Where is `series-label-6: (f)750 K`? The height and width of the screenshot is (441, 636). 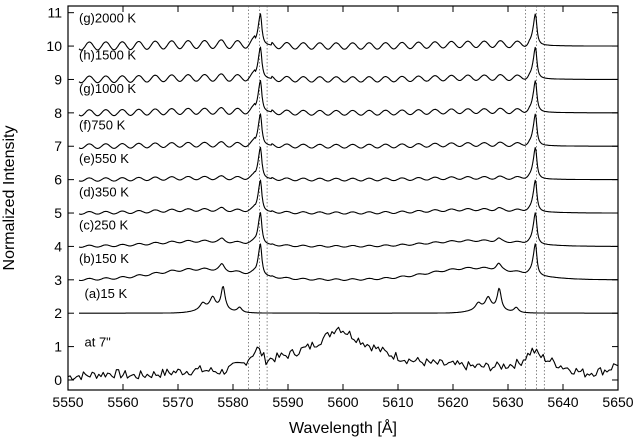
series-label-6: (f)750 K is located at coordinates (102, 125).